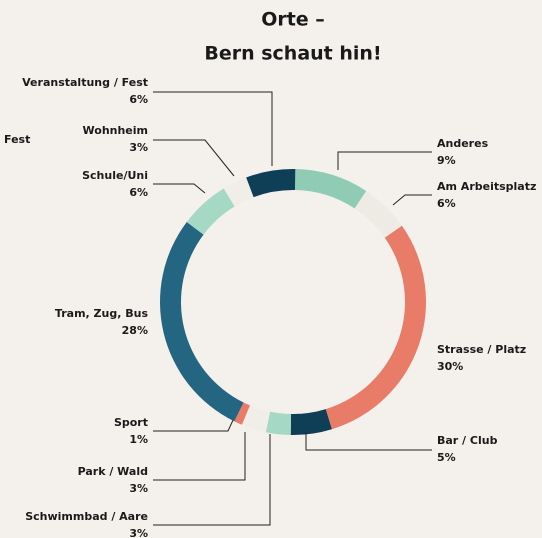 The image size is (542, 538). Describe the element at coordinates (85, 82) in the screenshot. I see `slice-label: Veranstaltung / Fest` at that location.